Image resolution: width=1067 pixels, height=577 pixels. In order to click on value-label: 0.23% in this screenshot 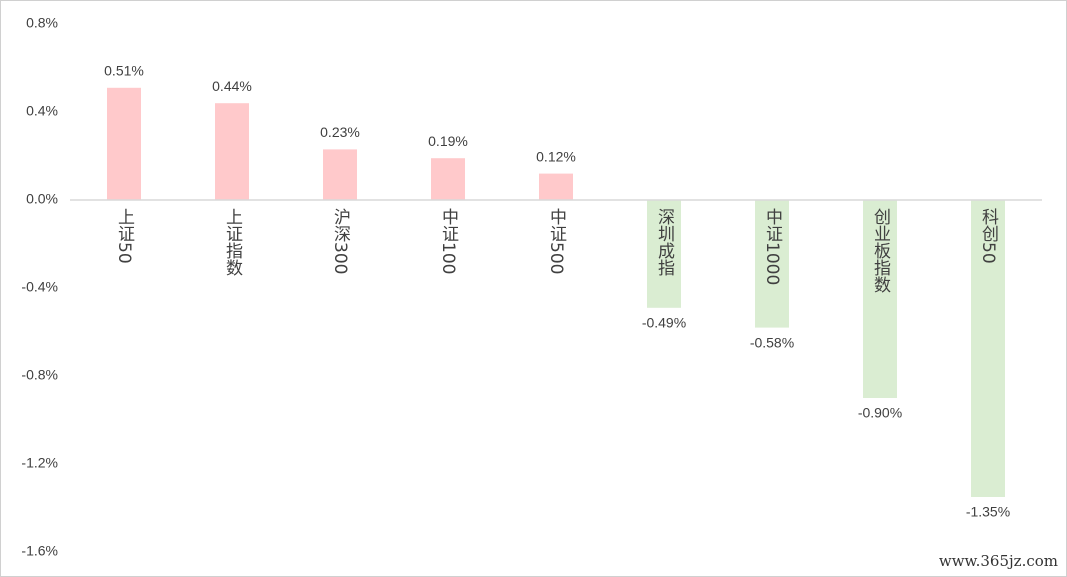, I will do `click(340, 132)`.